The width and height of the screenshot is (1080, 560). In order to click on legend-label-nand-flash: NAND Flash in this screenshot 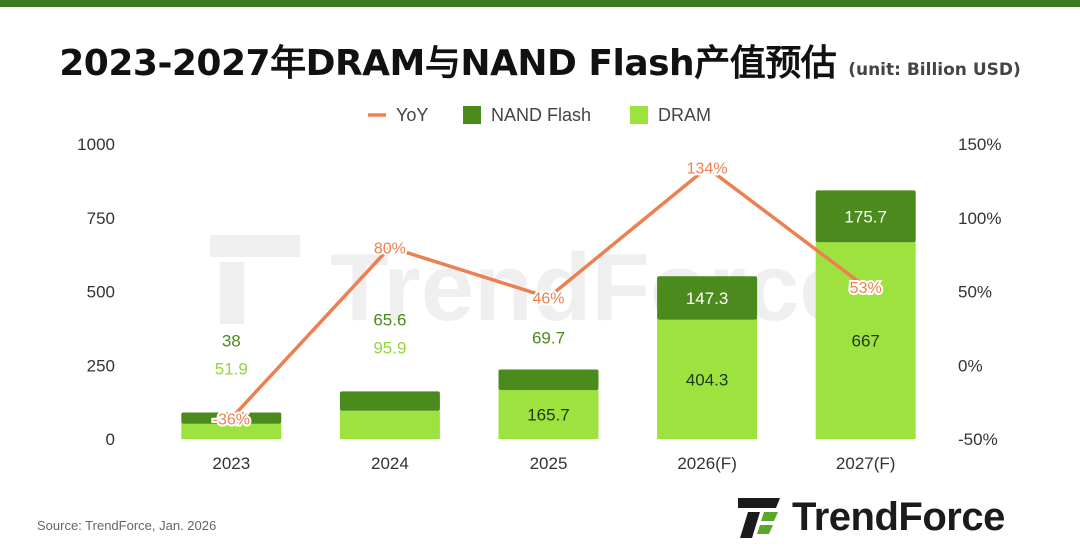, I will do `click(541, 115)`.